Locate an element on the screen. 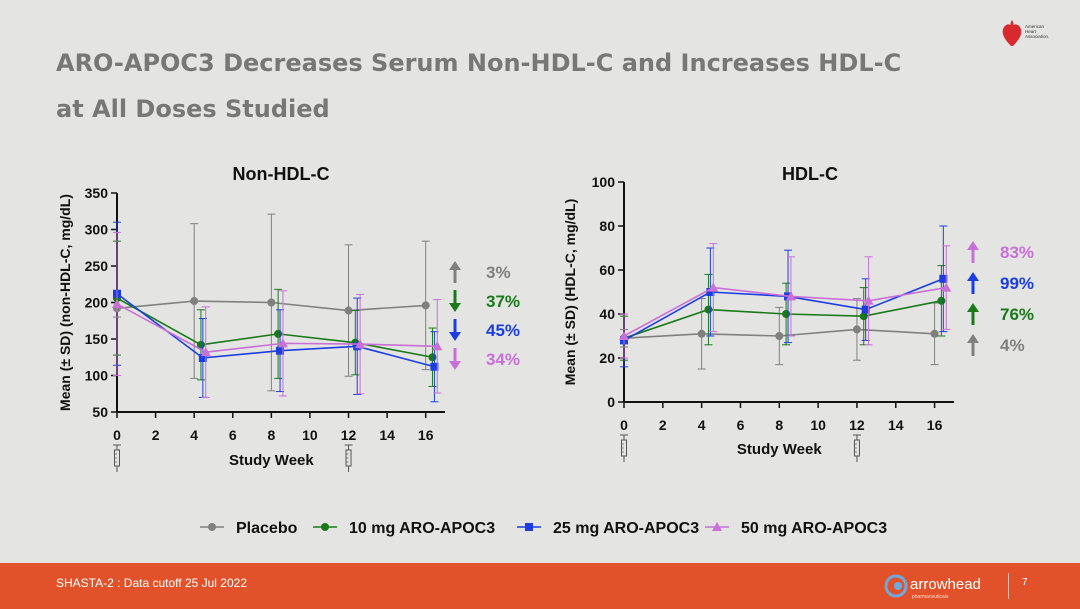 This screenshot has width=1080, height=609. page-number: 7 is located at coordinates (1025, 582).